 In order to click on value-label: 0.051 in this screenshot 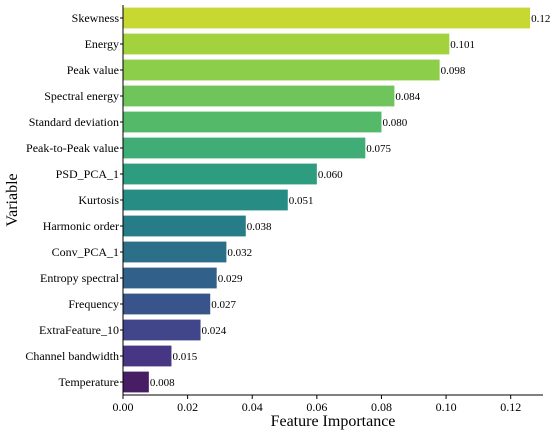, I will do `click(301, 201)`.